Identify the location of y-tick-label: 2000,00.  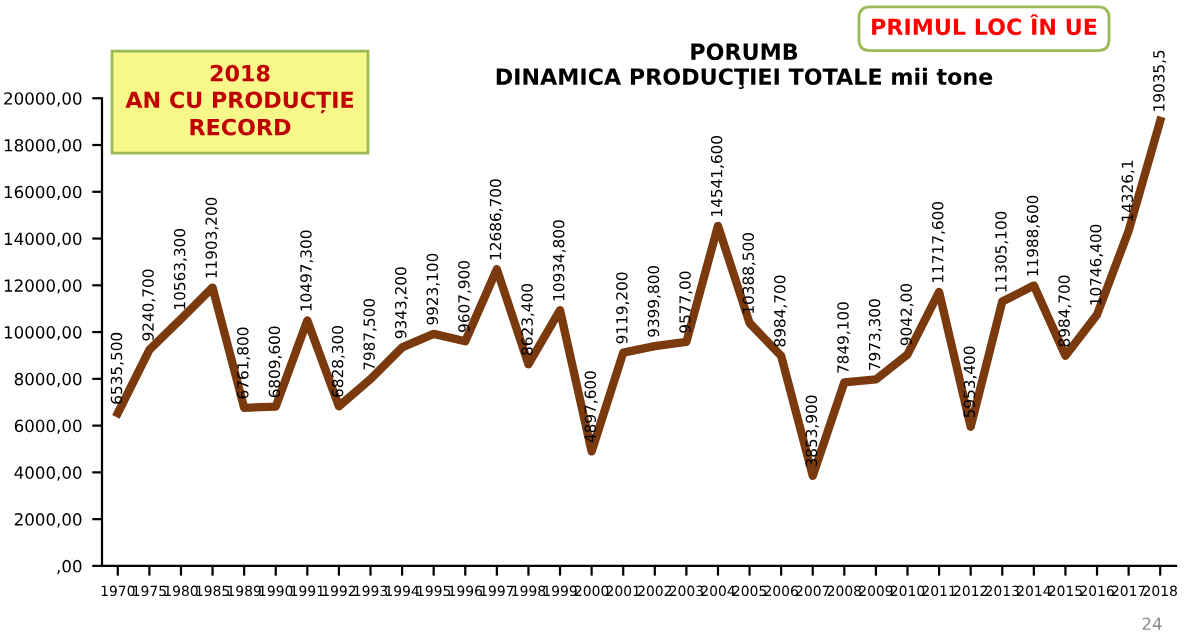
(48, 520).